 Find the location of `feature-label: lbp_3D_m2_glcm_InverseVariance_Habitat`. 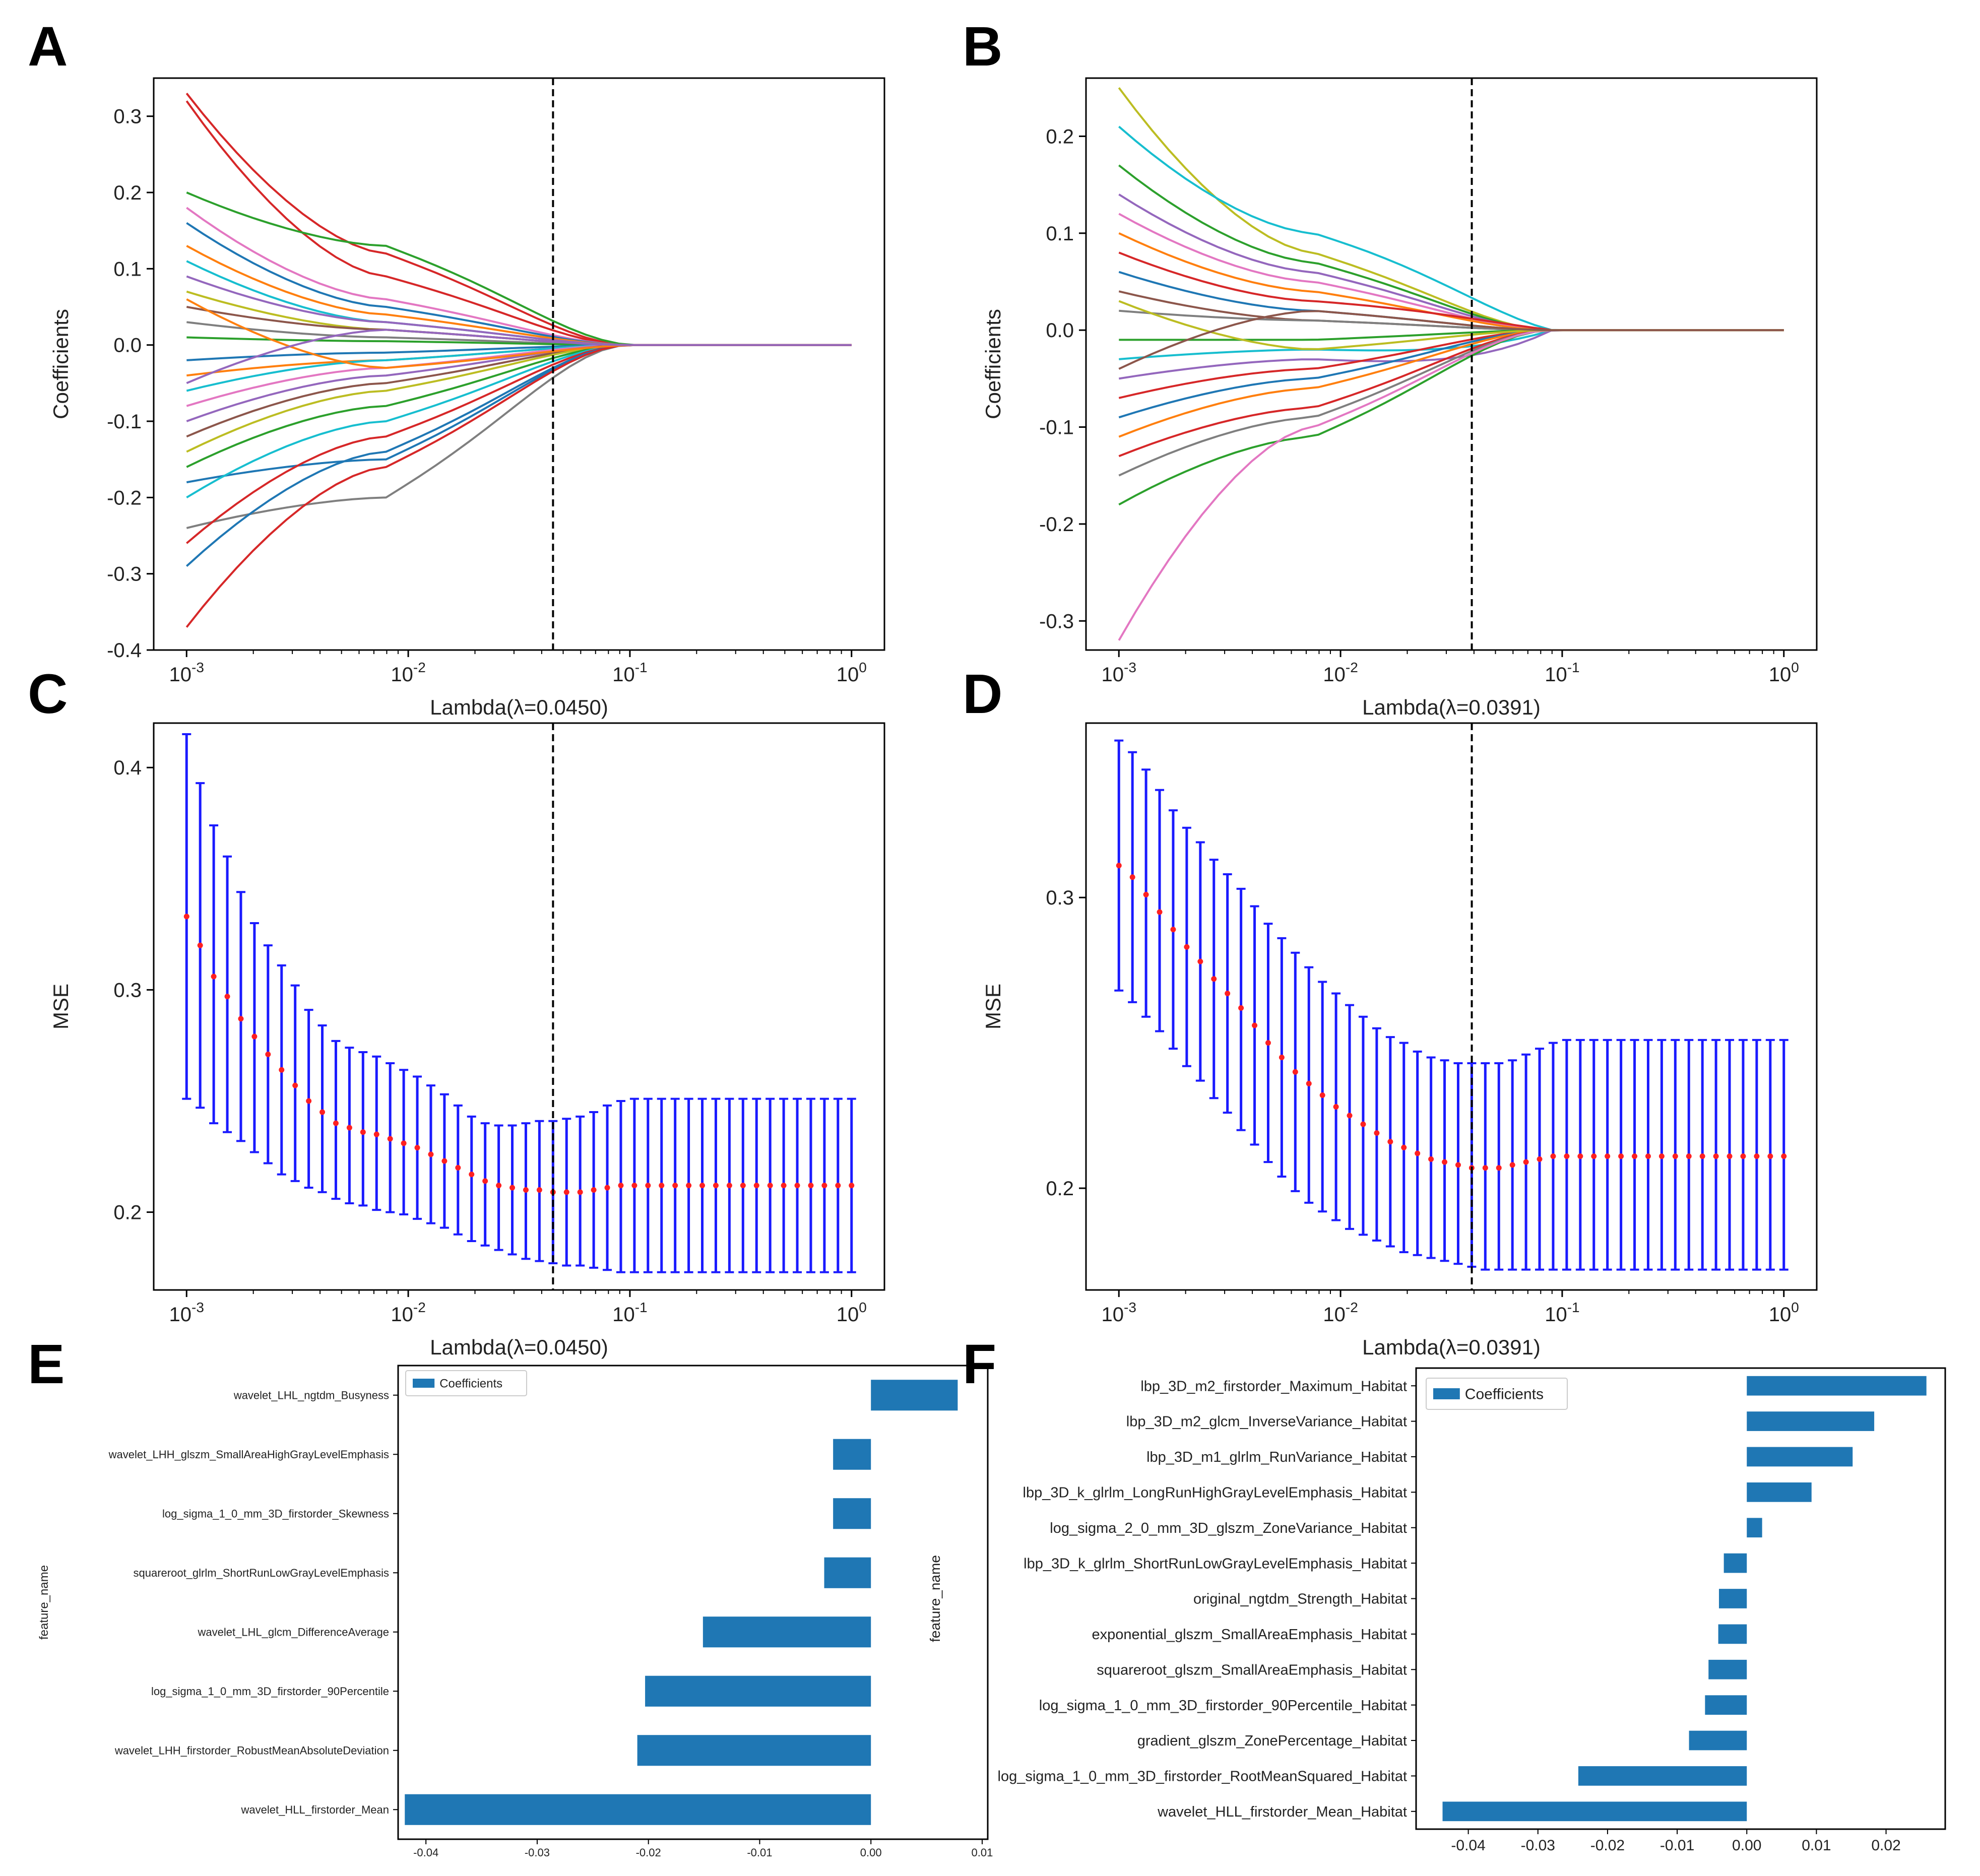

feature-label: lbp_3D_m2_glcm_InverseVariance_Habitat is located at coordinates (1266, 1422).